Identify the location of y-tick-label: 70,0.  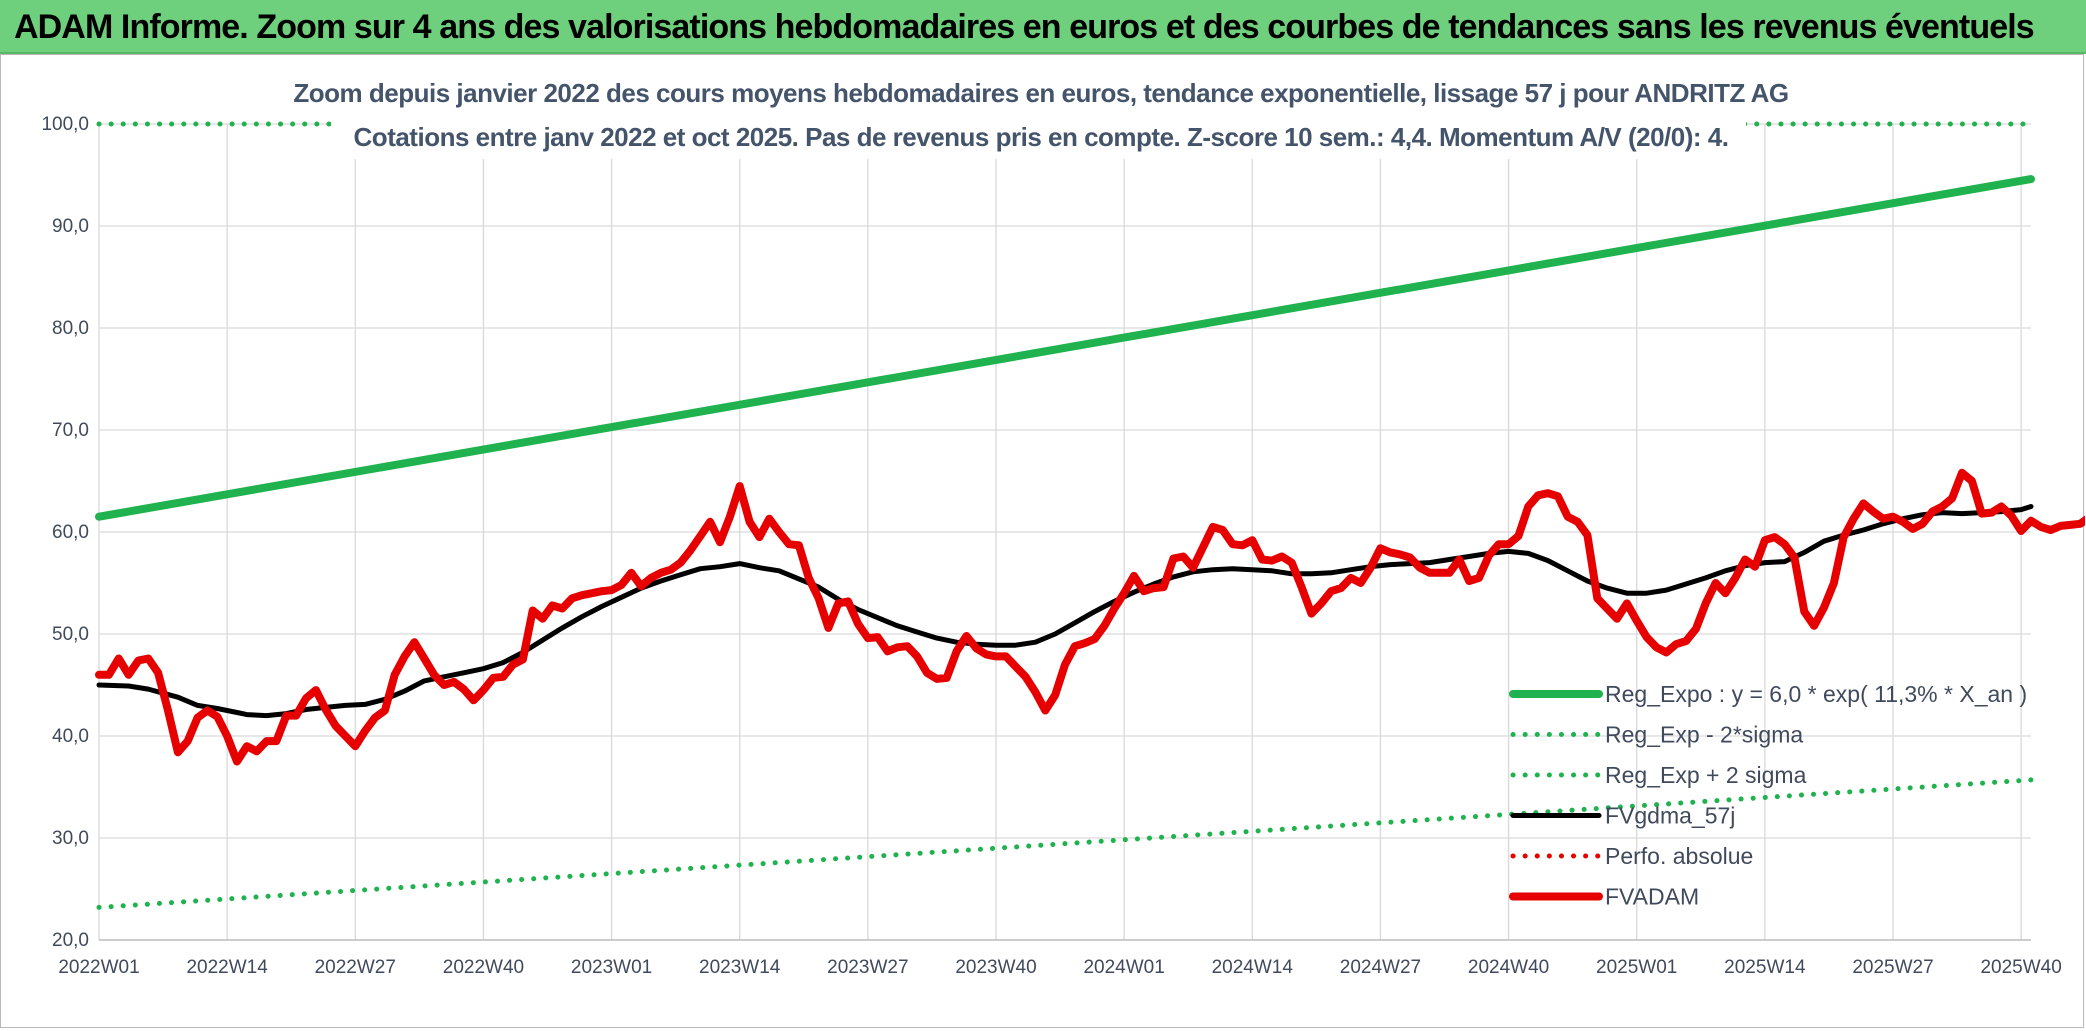
(70, 430).